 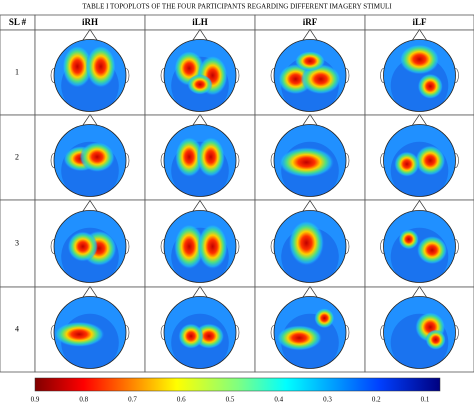 I want to click on row-label: 3, so click(x=17, y=242).